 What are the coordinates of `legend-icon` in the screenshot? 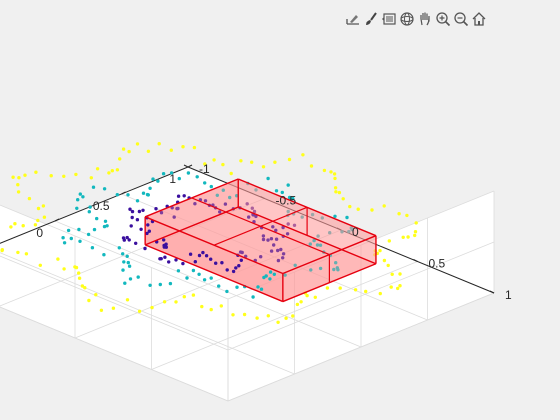 It's located at (388, 19).